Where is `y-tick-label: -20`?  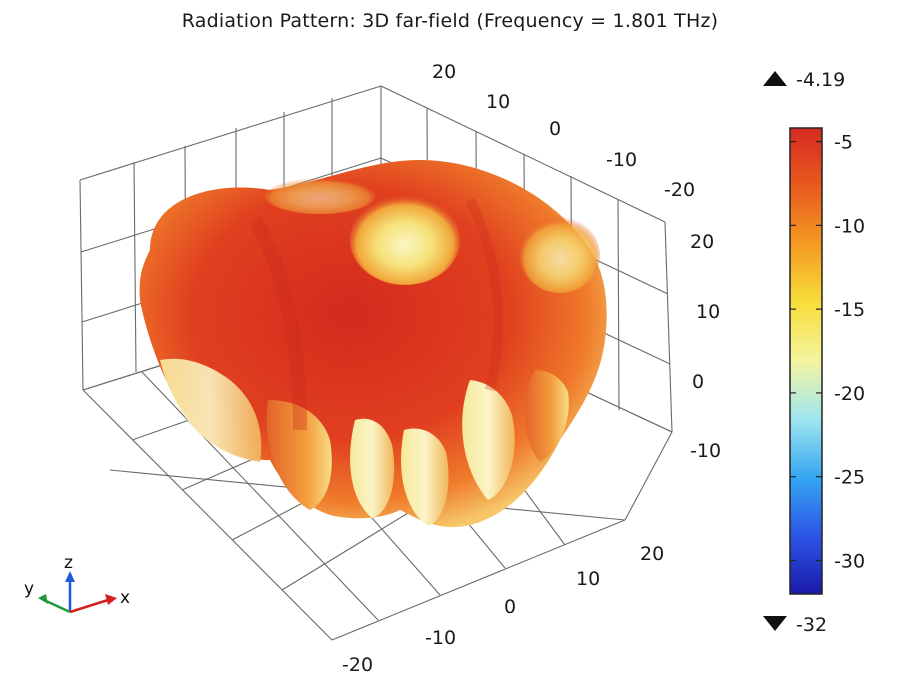
y-tick-label: -20 is located at coordinates (679, 190).